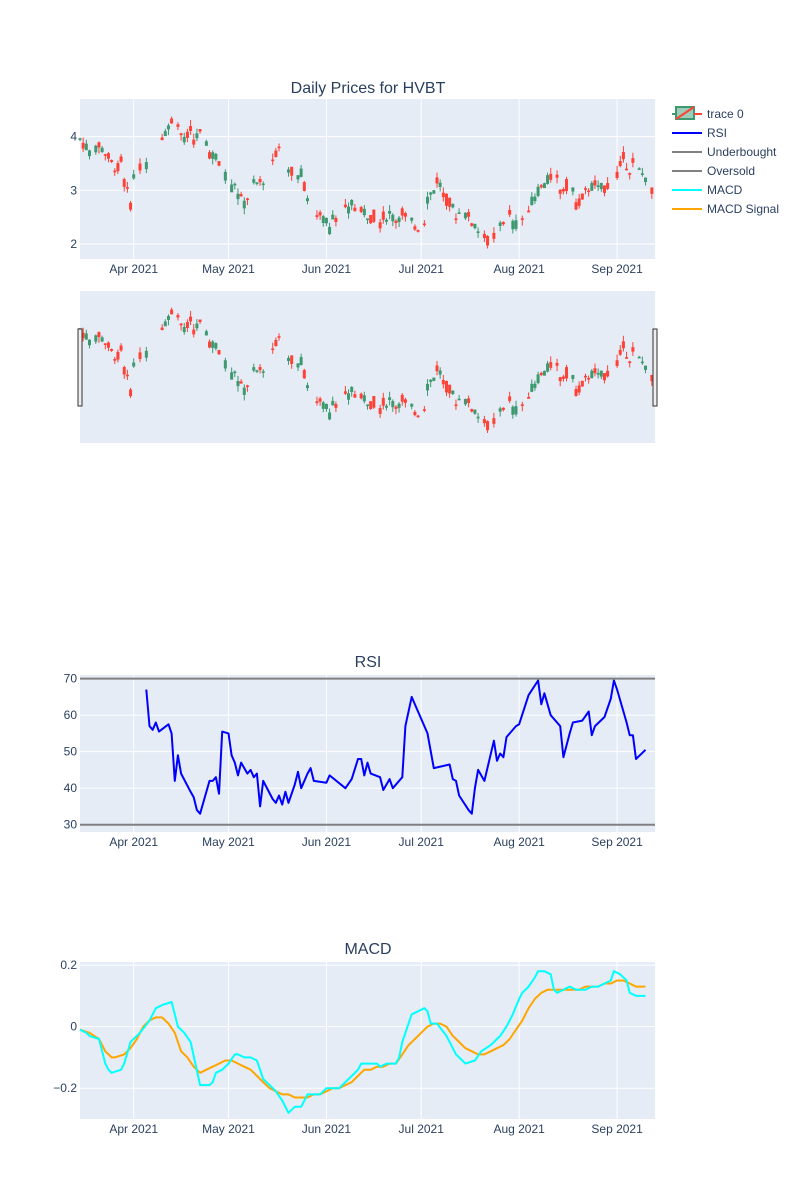 This screenshot has height=1200, width=800. What do you see at coordinates (362, 1039) in the screenshot?
I see `macd-signal-line` at bounding box center [362, 1039].